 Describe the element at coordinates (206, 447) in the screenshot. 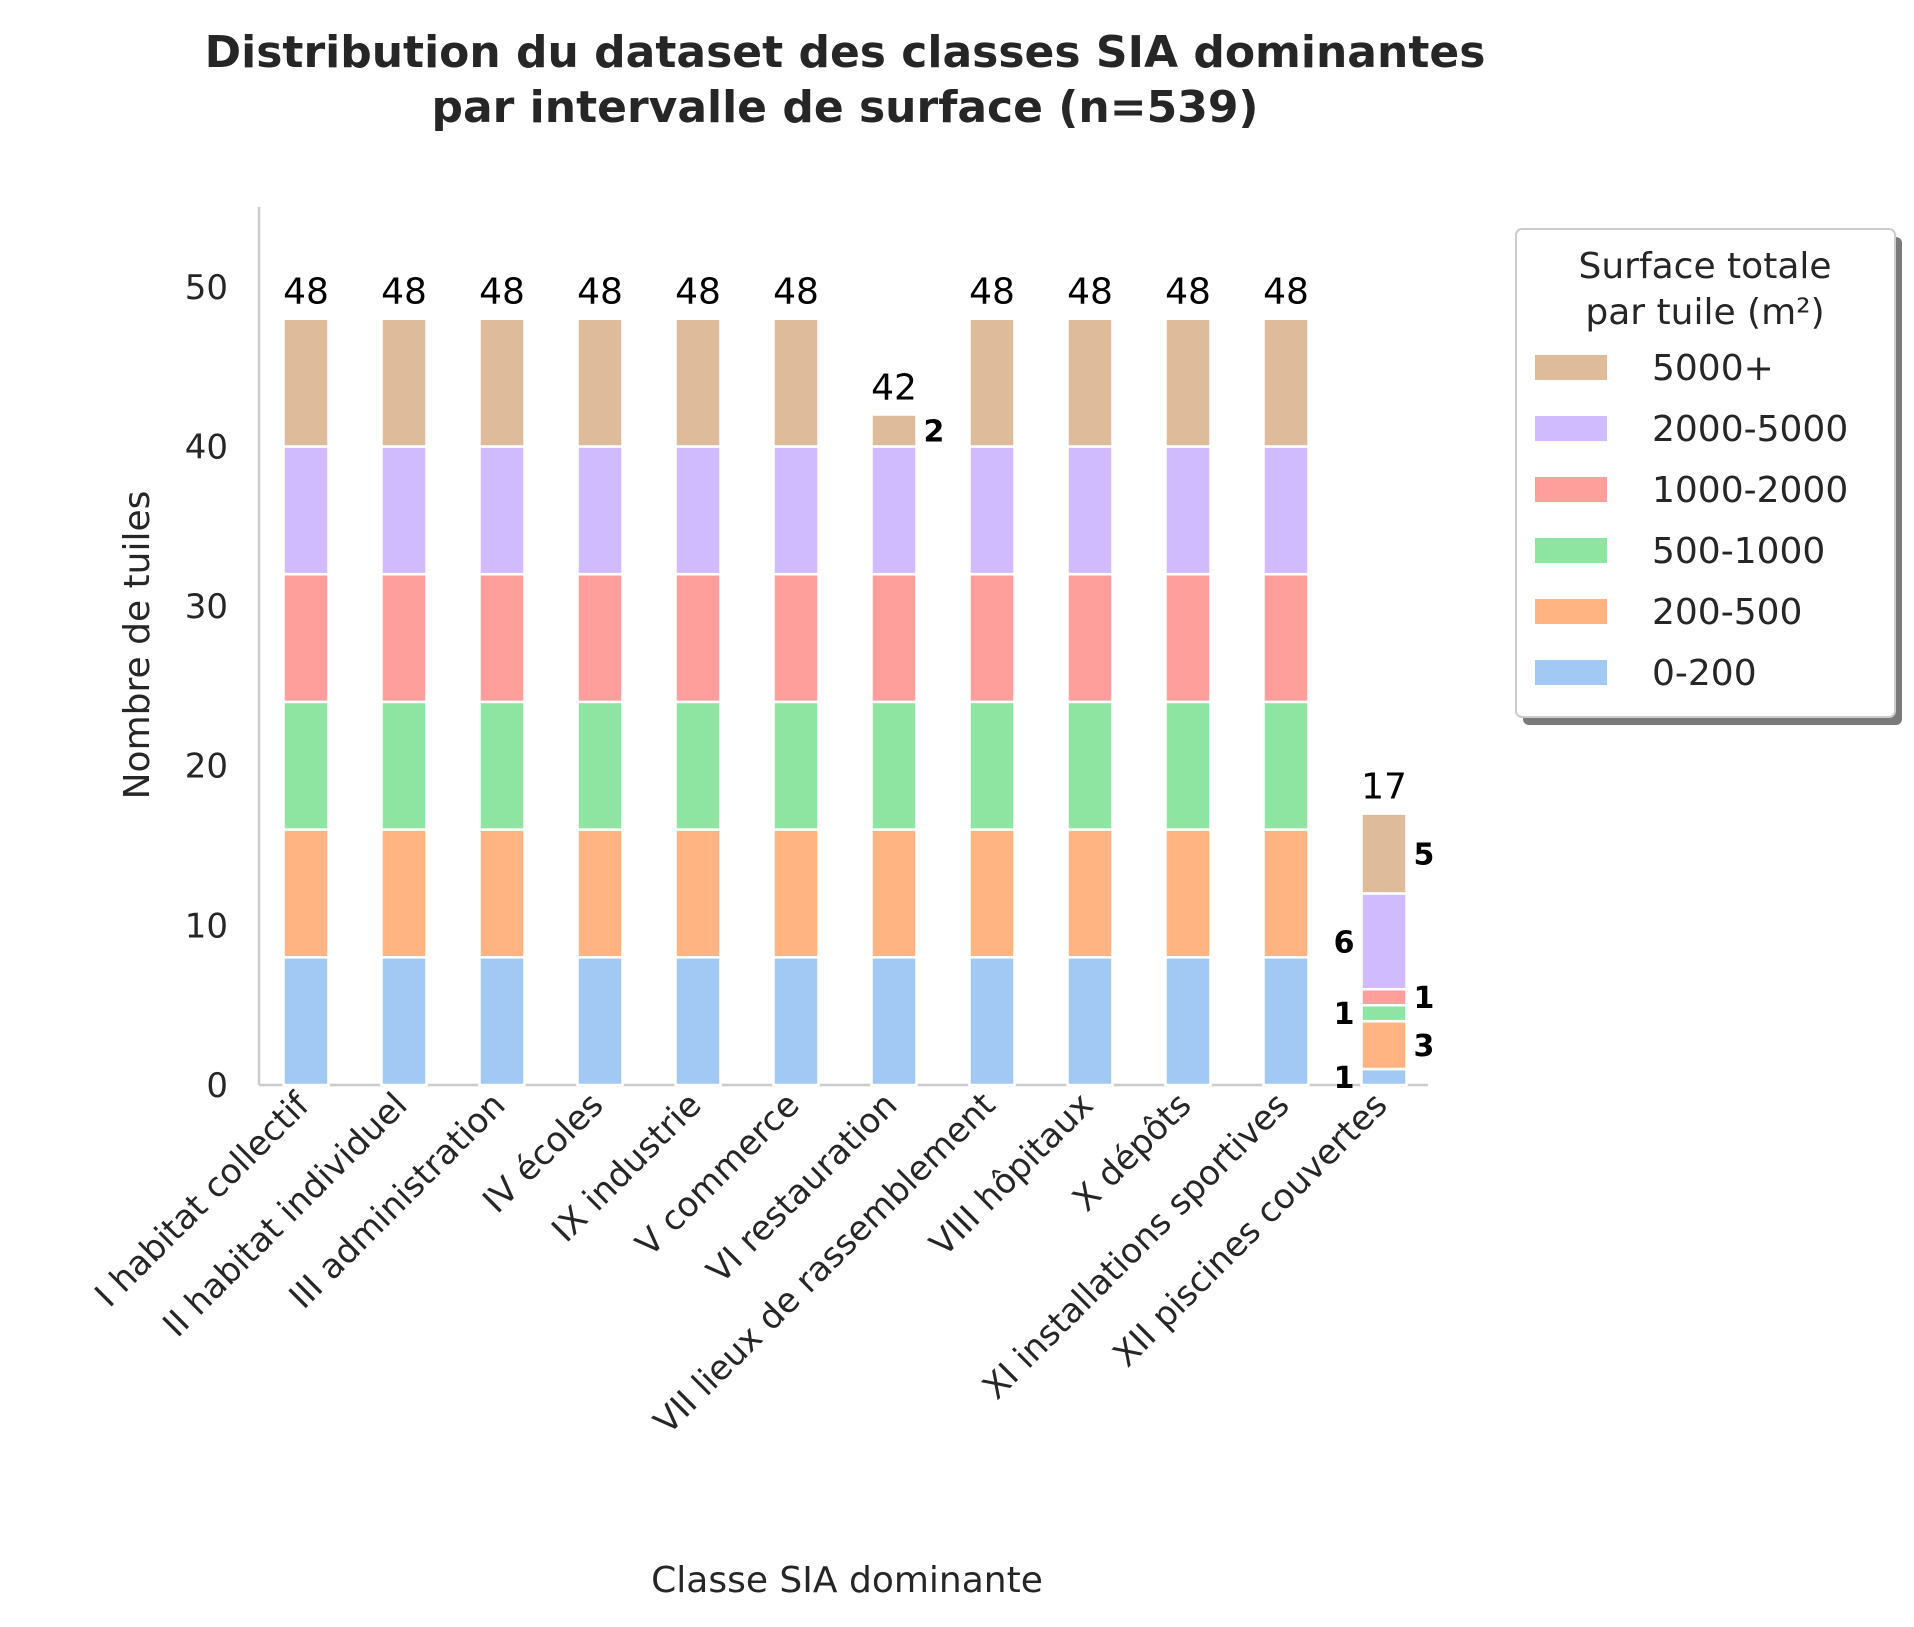

I see `y-tick-label: 40` at that location.